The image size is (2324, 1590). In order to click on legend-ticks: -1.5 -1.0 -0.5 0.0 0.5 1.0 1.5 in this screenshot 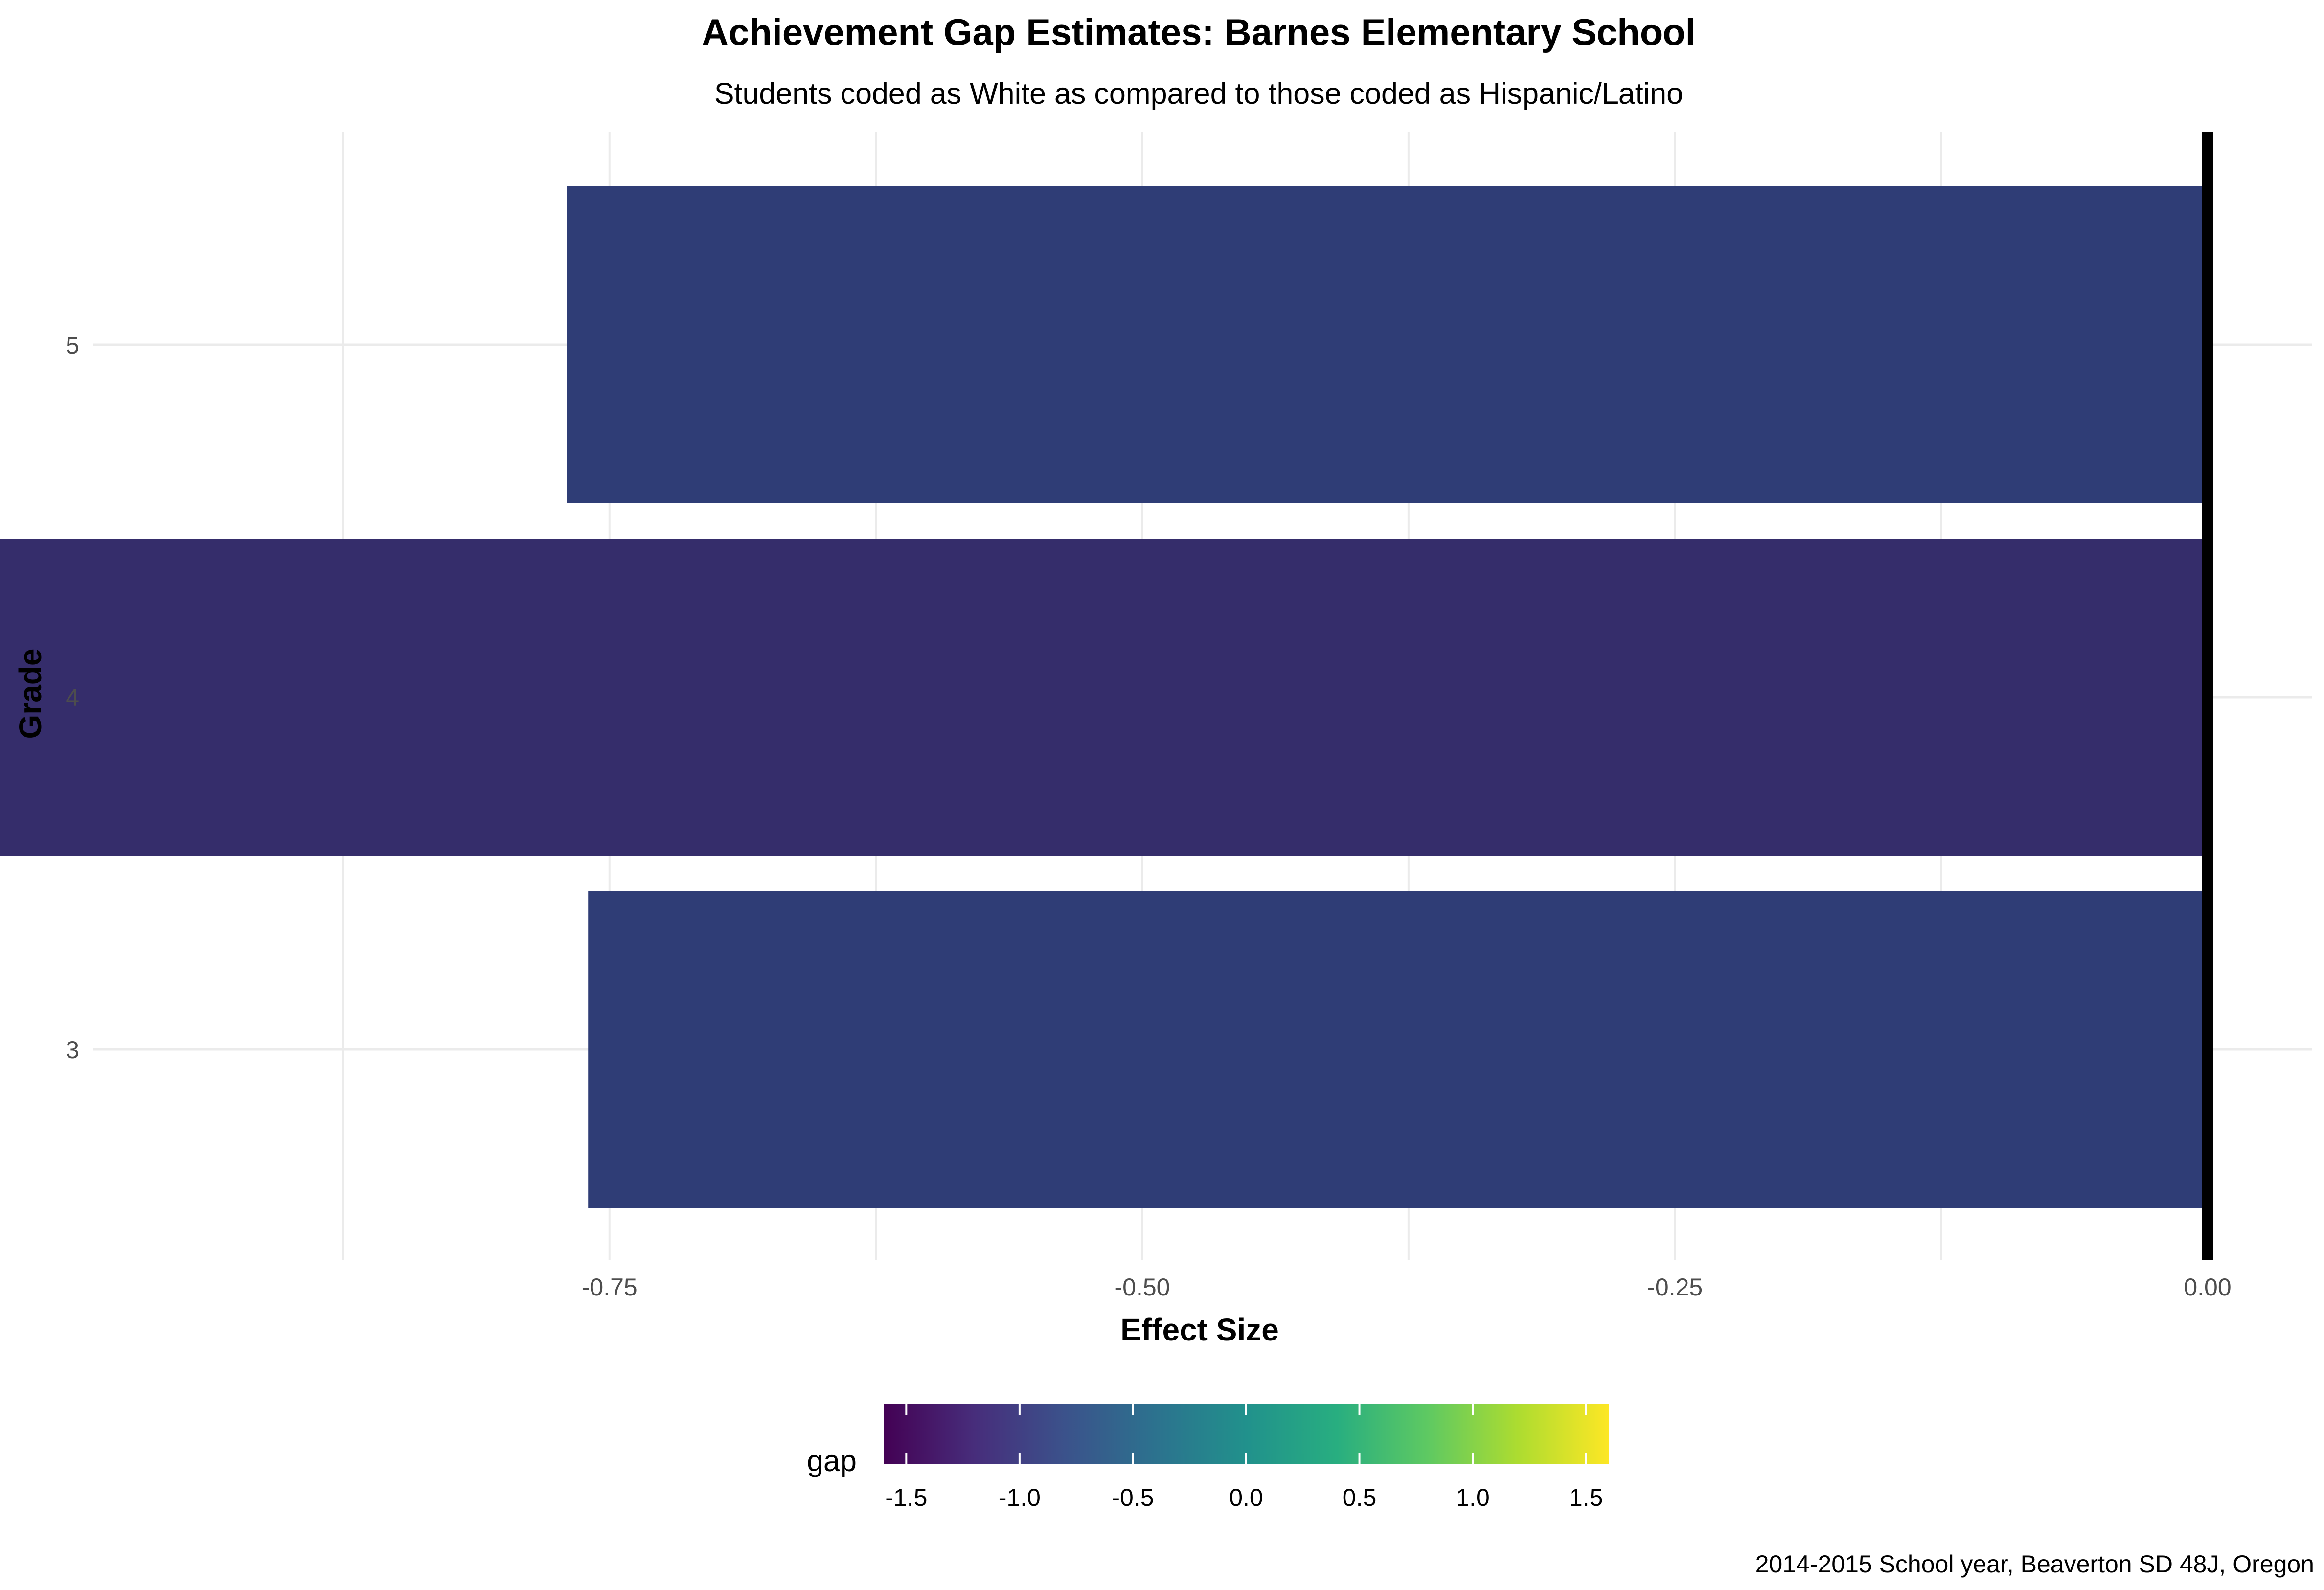, I will do `click(1244, 1458)`.